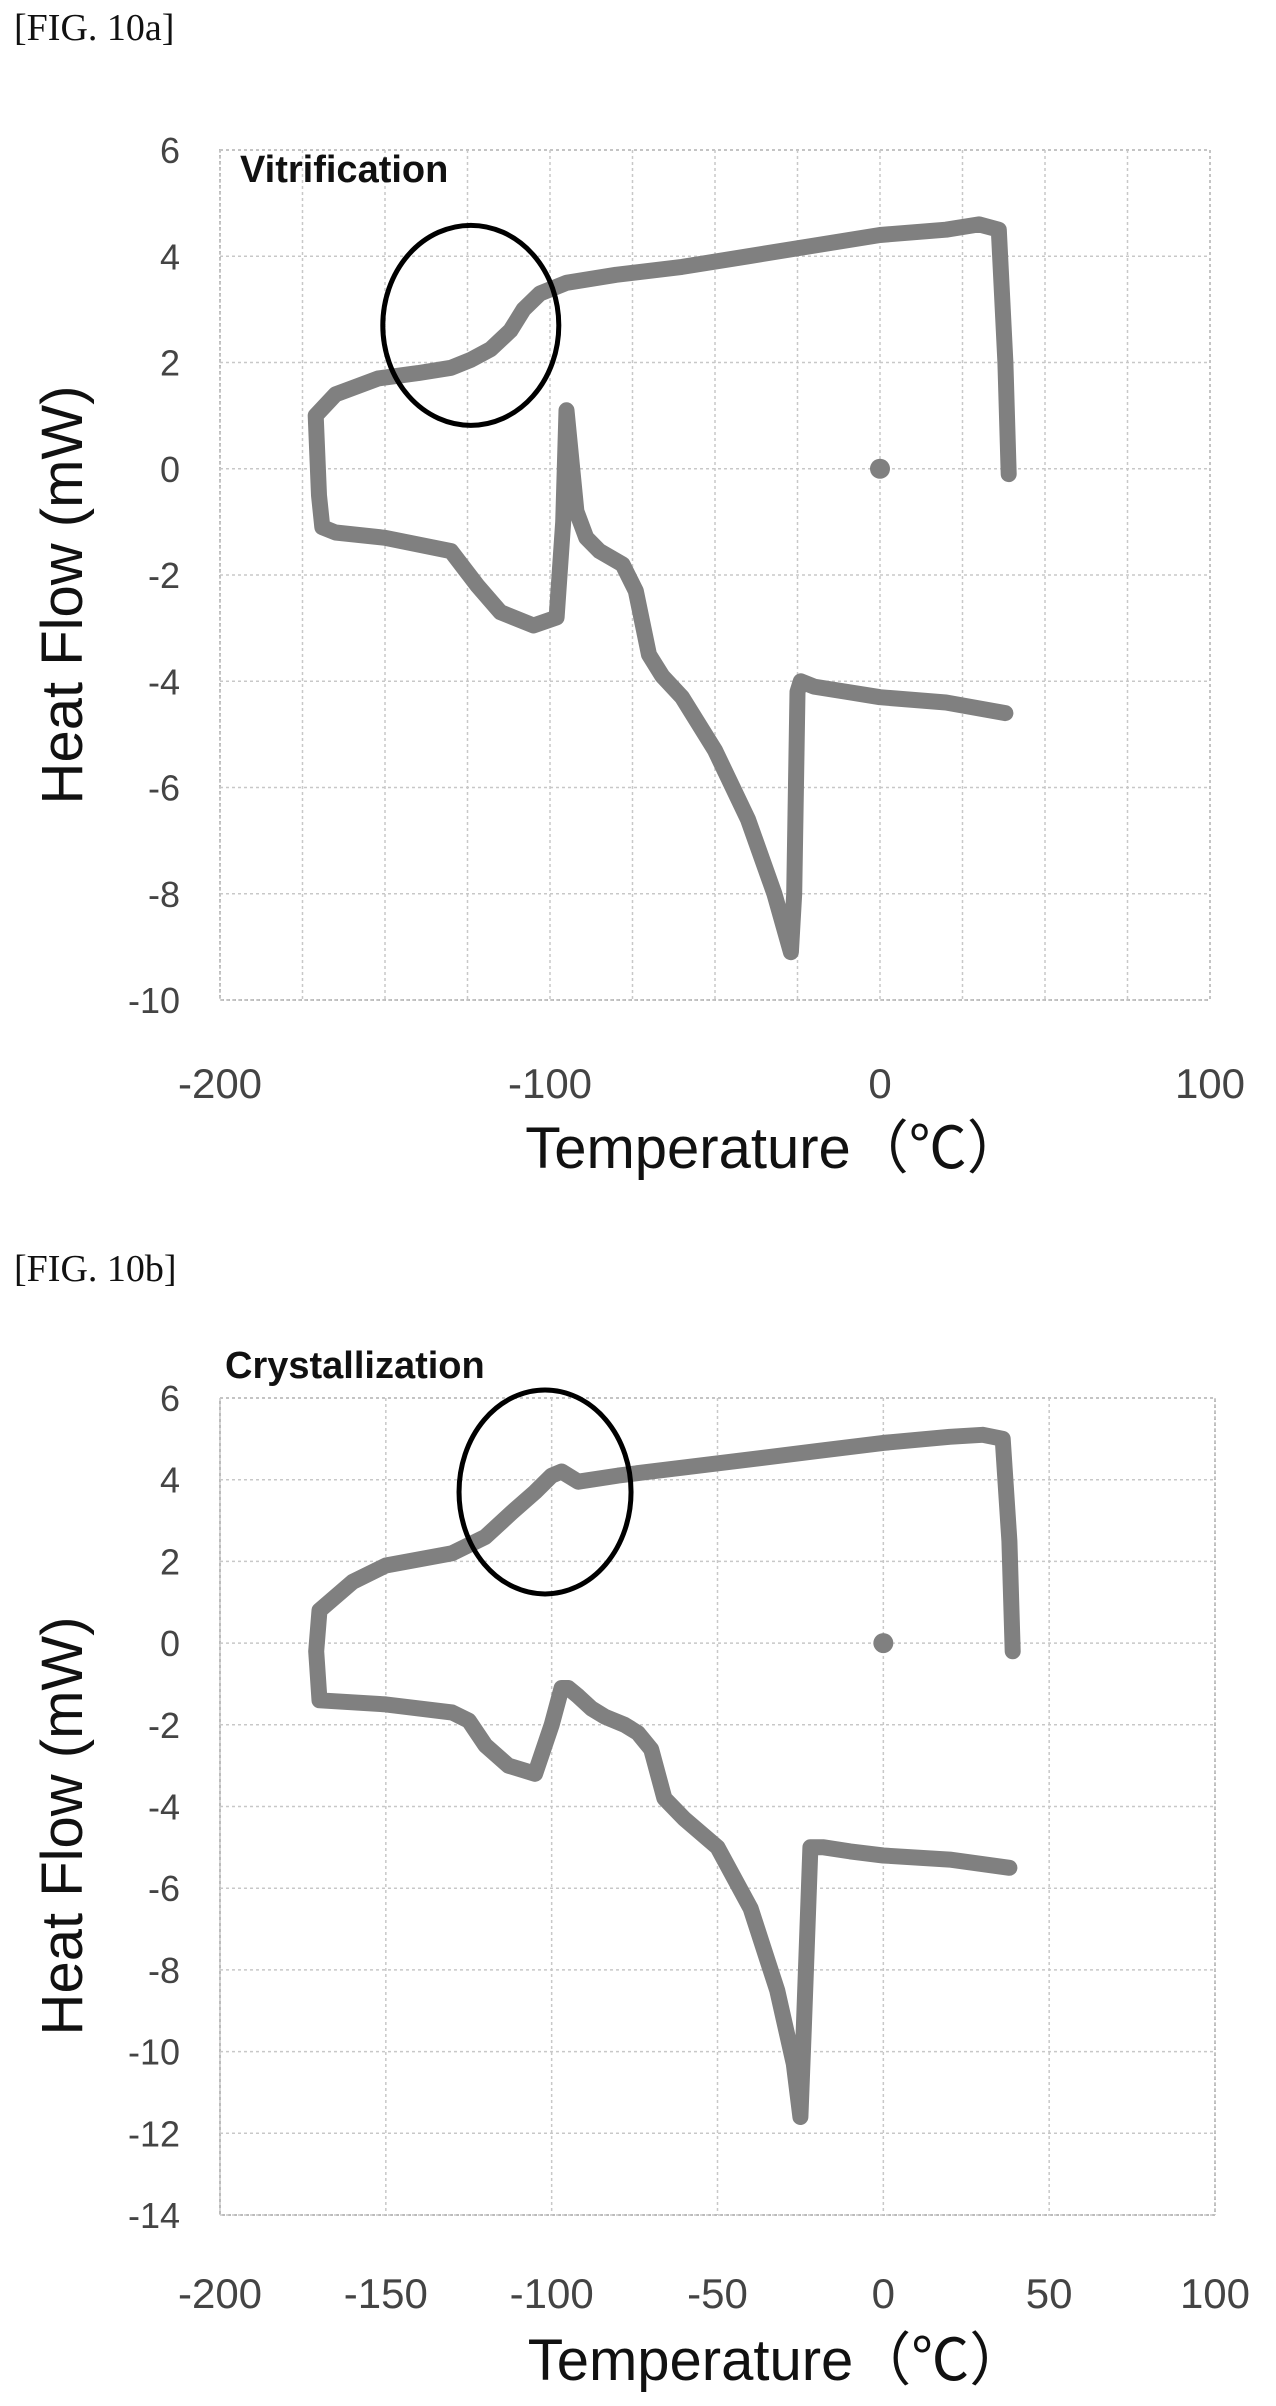  I want to click on x-axis-label-0: Temperature（℃）, so click(775, 1148).